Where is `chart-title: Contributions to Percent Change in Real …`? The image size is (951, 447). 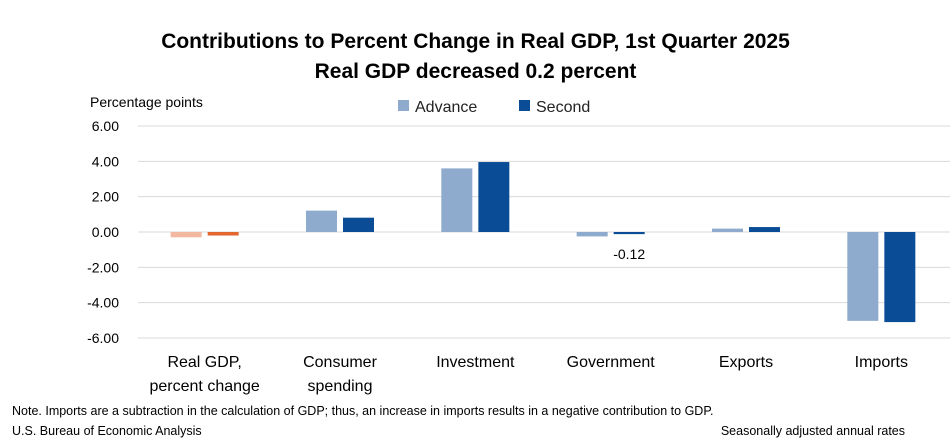 chart-title: Contributions to Percent Change in Real … is located at coordinates (475, 41).